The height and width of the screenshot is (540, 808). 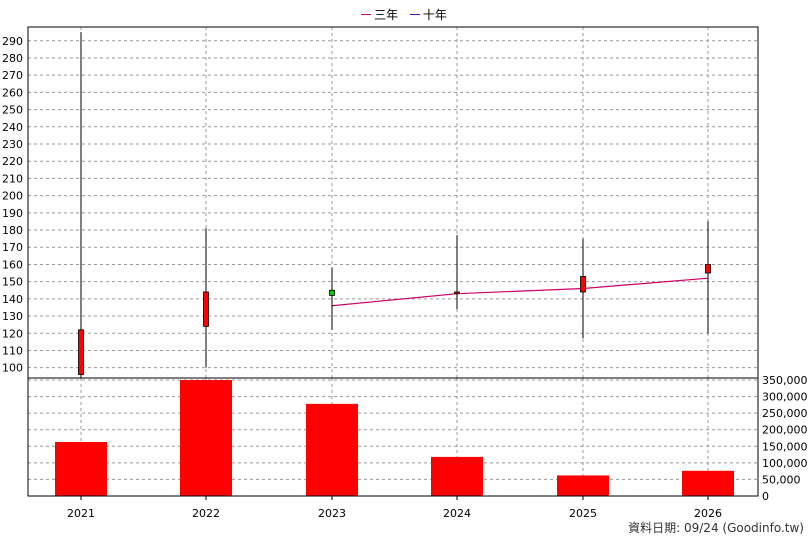 I want to click on legend: 三年 十年, so click(x=404, y=14).